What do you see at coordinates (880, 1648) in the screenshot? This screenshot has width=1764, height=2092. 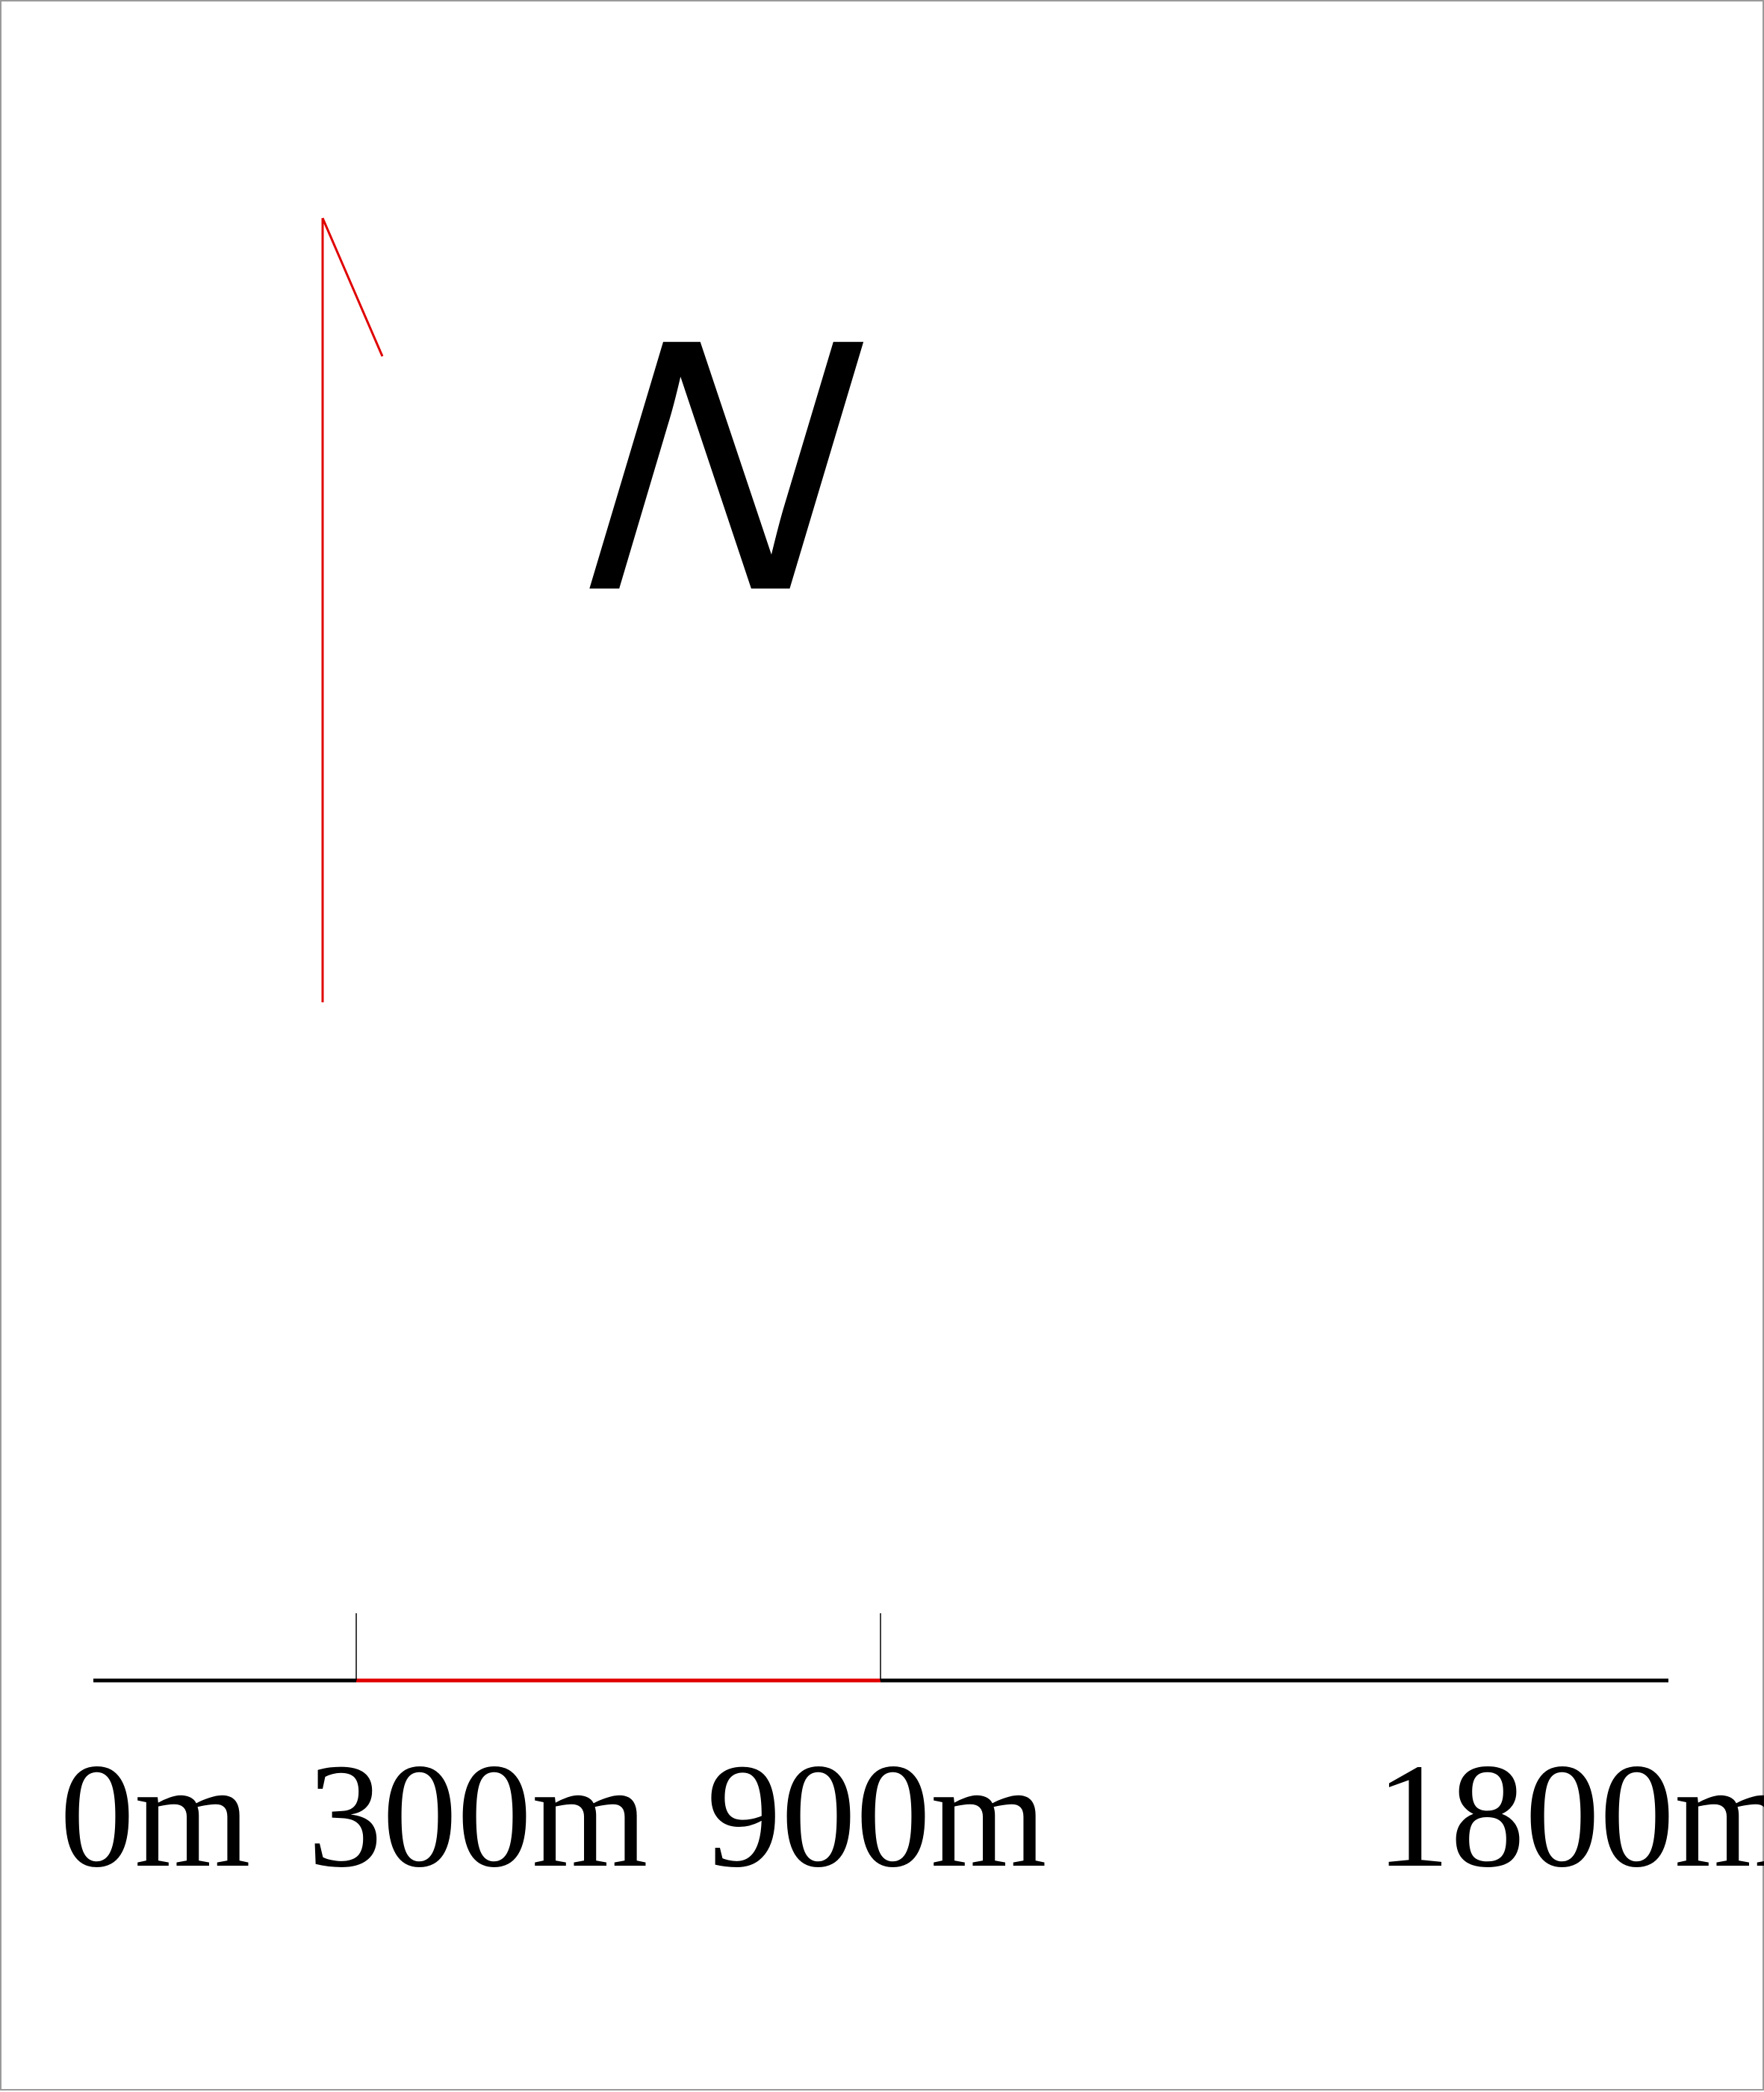 I see `scale-bar` at bounding box center [880, 1648].